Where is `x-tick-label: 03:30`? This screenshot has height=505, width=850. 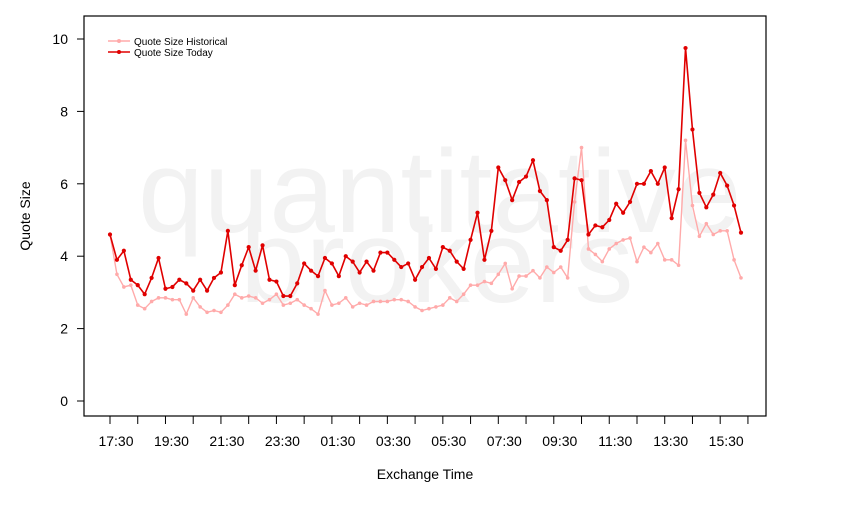 x-tick-label: 03:30 is located at coordinates (393, 441).